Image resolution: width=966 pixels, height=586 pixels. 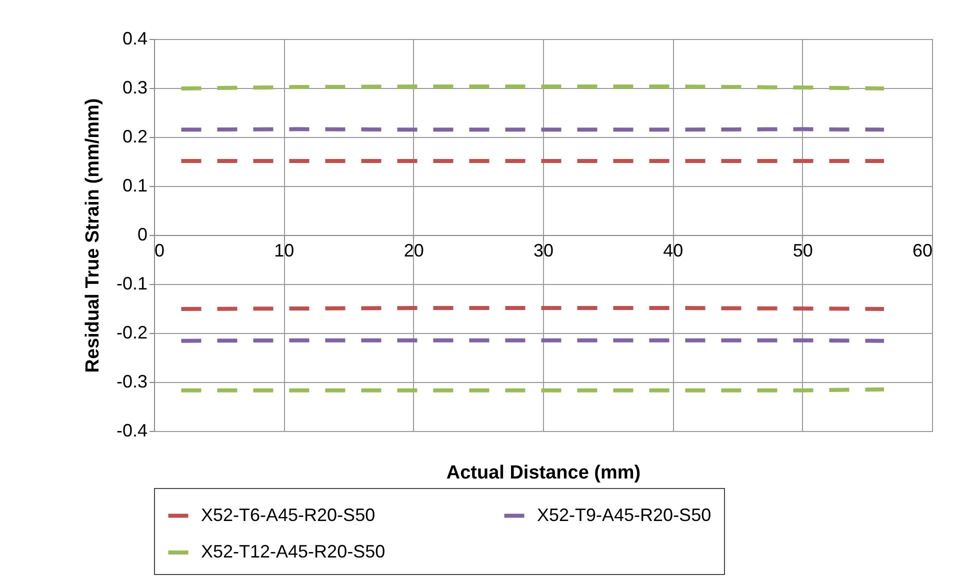 I want to click on x-tick-label: 50, so click(x=802, y=250).